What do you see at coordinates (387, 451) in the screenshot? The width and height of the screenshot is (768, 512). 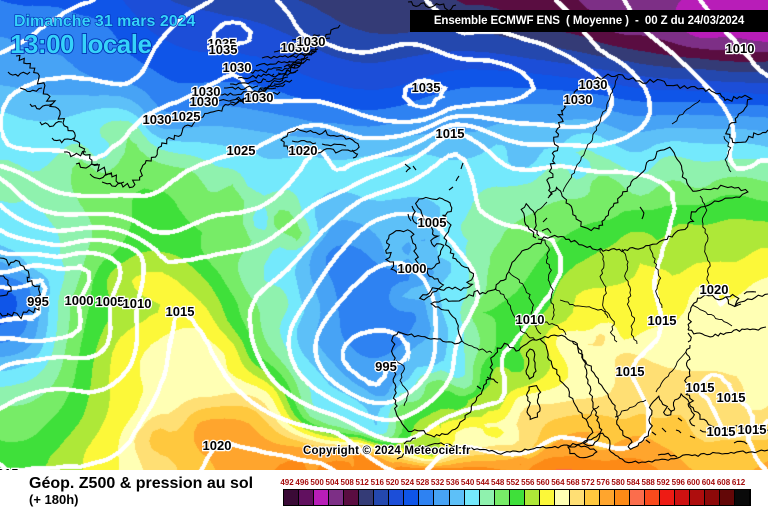 I see `svg-text: Copyright © 2024 Meteociel.fr` at bounding box center [387, 451].